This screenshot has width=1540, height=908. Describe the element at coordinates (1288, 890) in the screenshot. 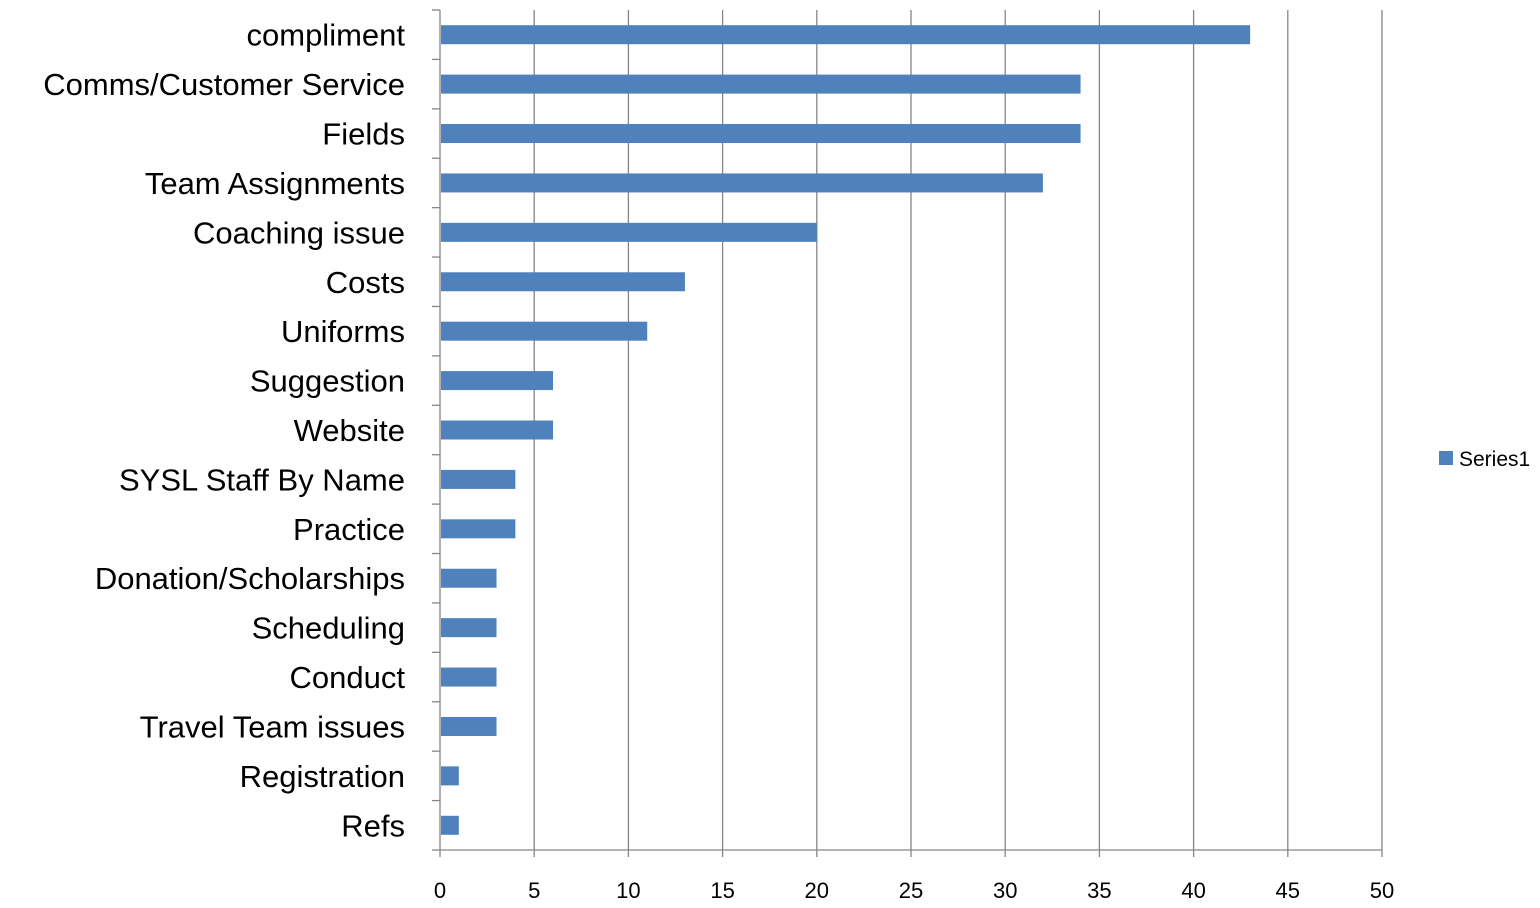

I see `x-tick-label: 45` at that location.